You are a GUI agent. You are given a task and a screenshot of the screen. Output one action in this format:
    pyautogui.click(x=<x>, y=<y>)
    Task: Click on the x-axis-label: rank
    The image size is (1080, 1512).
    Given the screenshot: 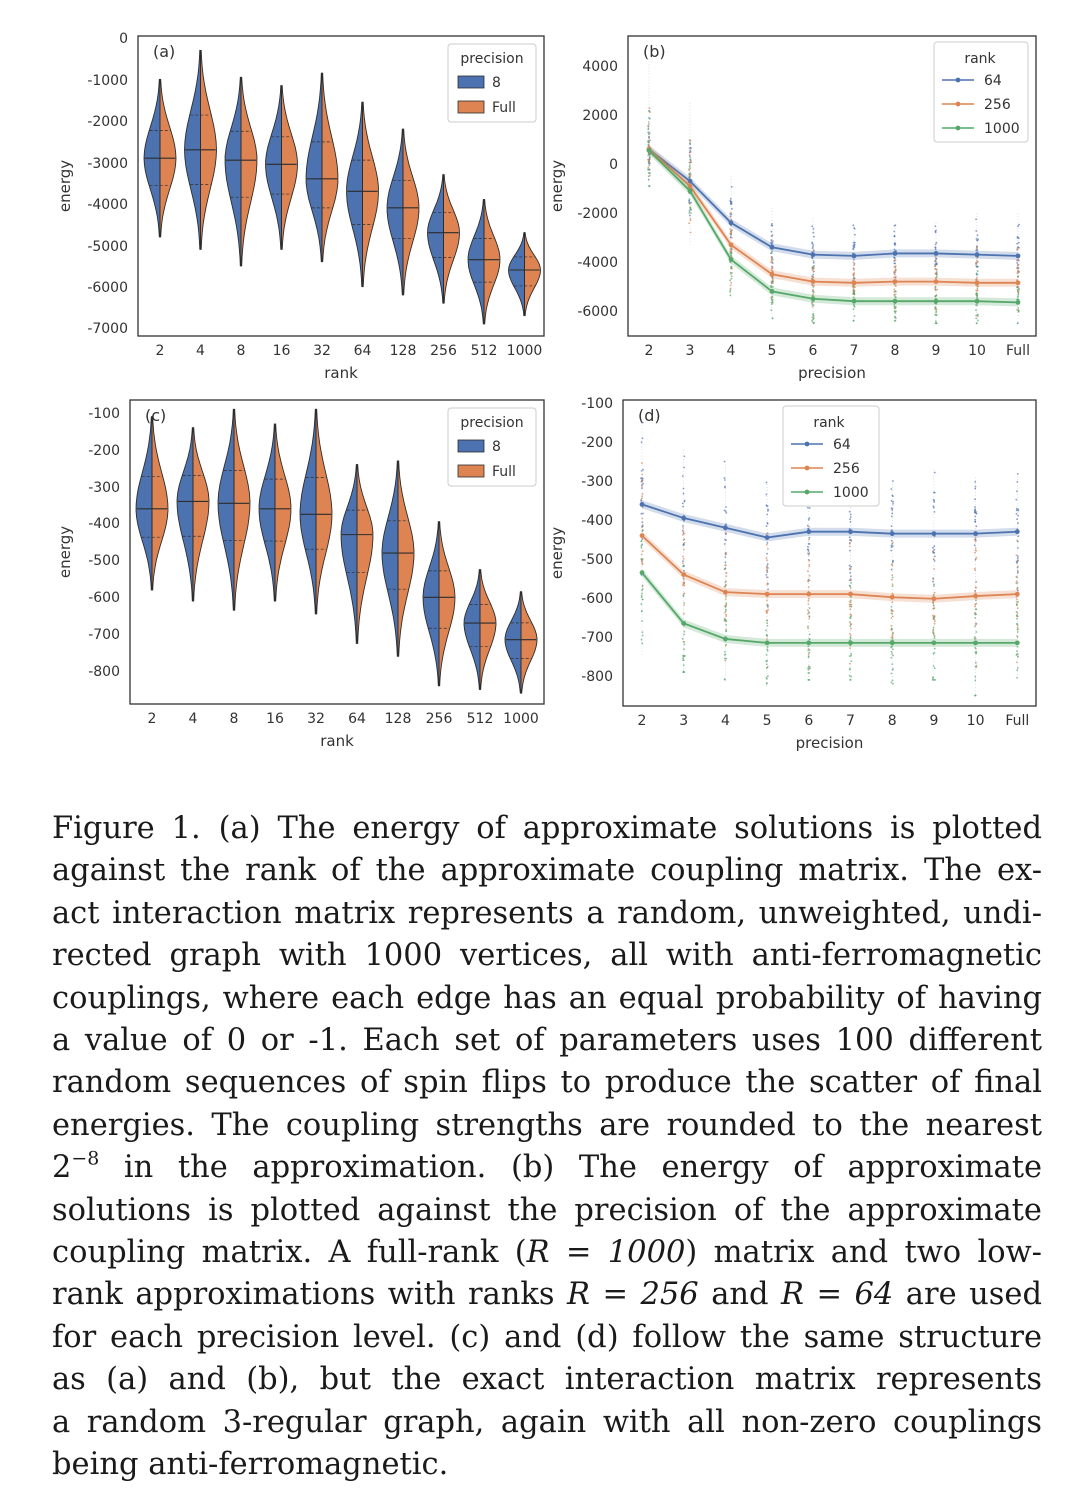 What is the action you would take?
    pyautogui.click(x=337, y=741)
    